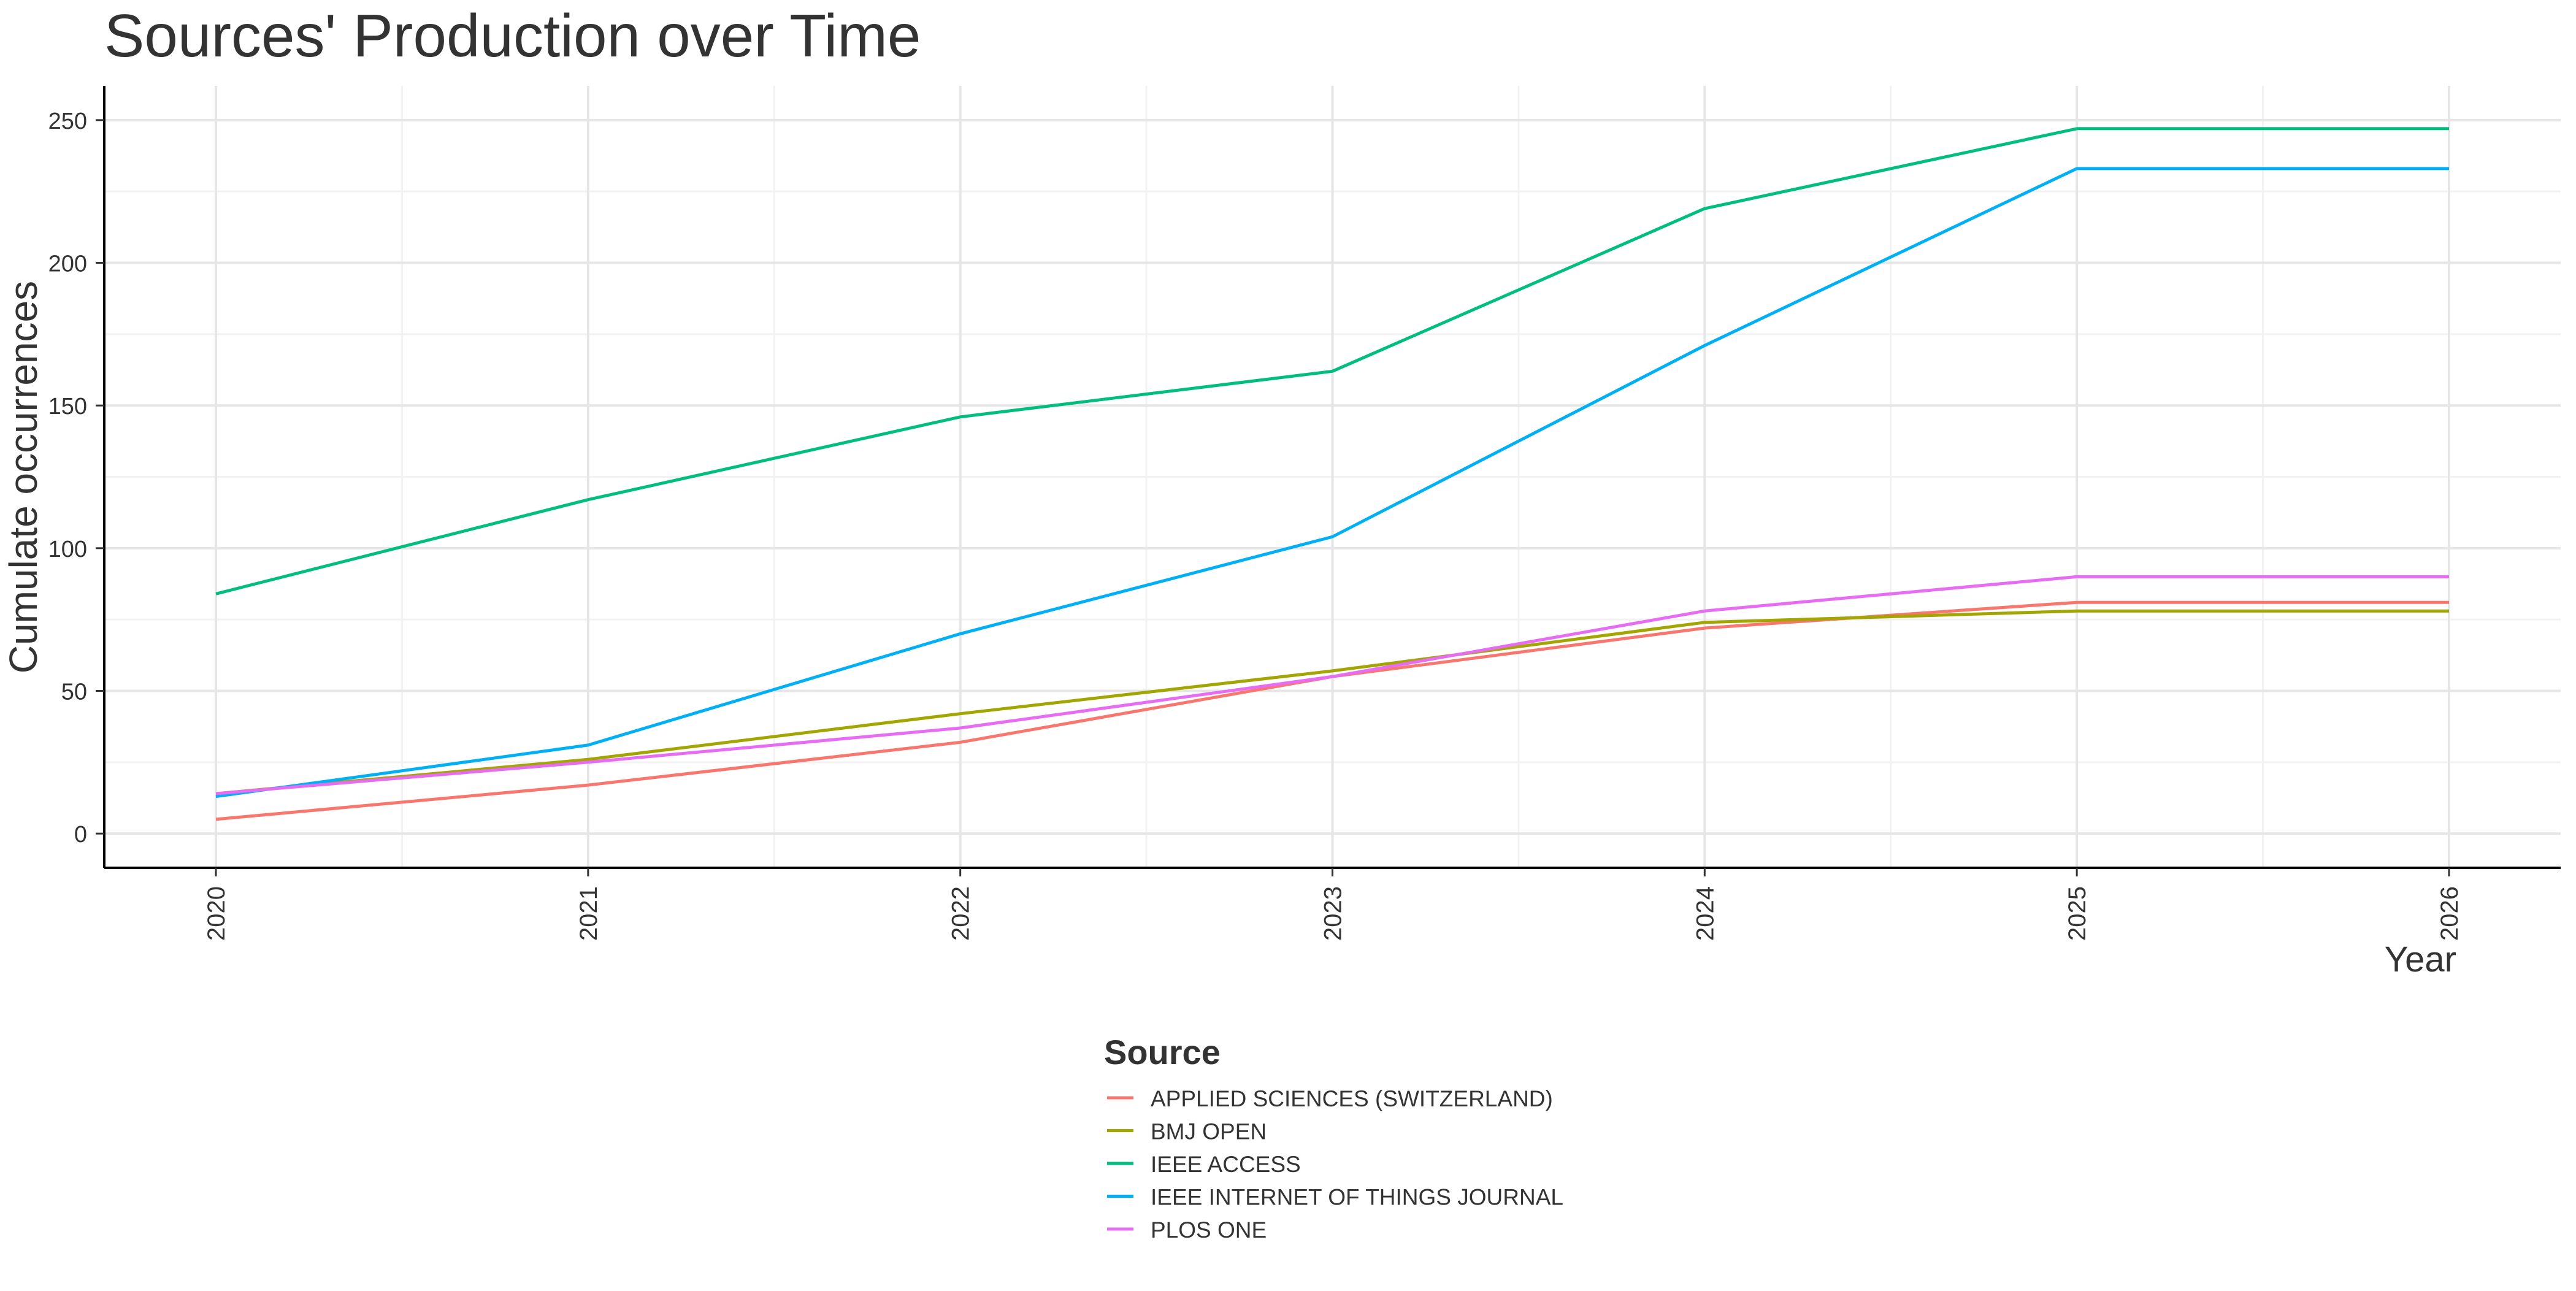 This screenshot has height=1291, width=2576. I want to click on legend-label: IEEE ACCESS, so click(1226, 1164).